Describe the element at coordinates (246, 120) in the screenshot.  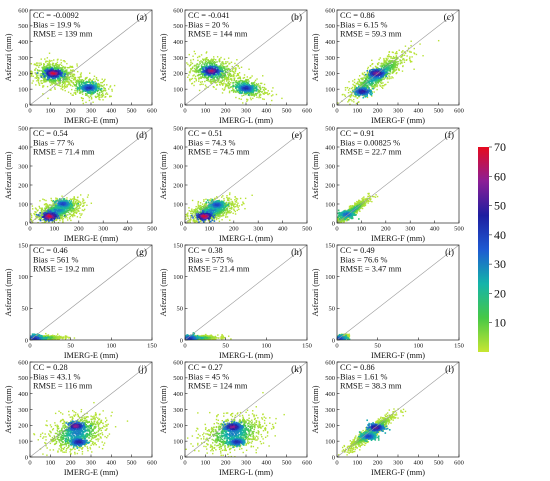
I see `x-axis-label: IMERG-L (mm)` at that location.